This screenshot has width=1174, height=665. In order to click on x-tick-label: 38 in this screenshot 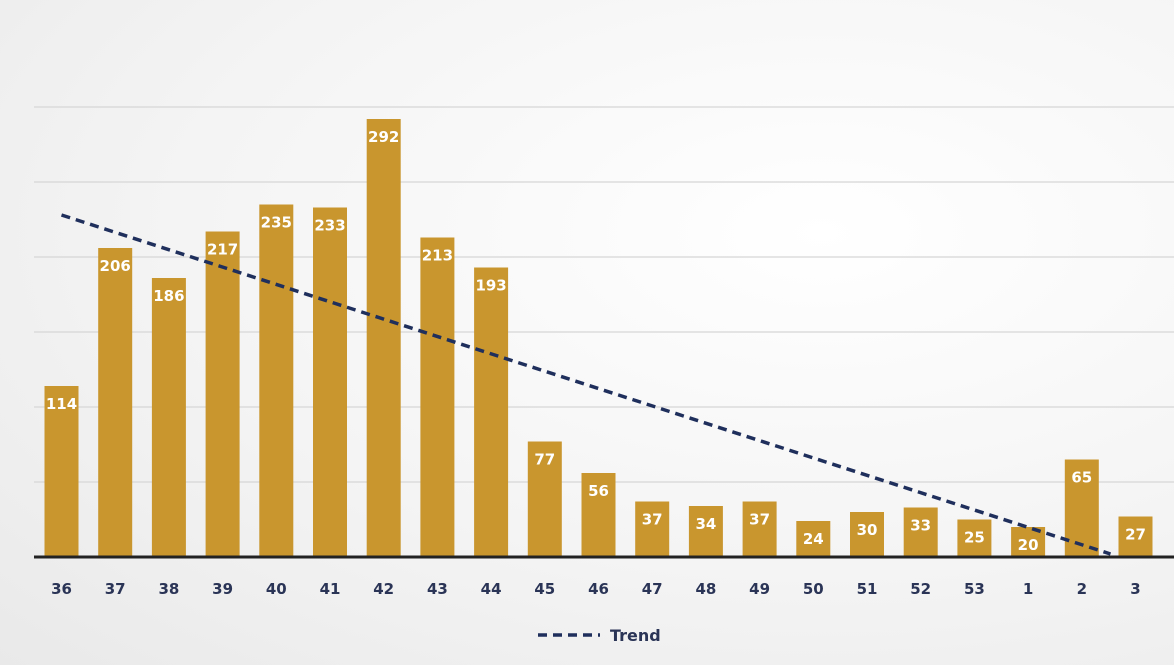, I will do `click(168, 589)`.